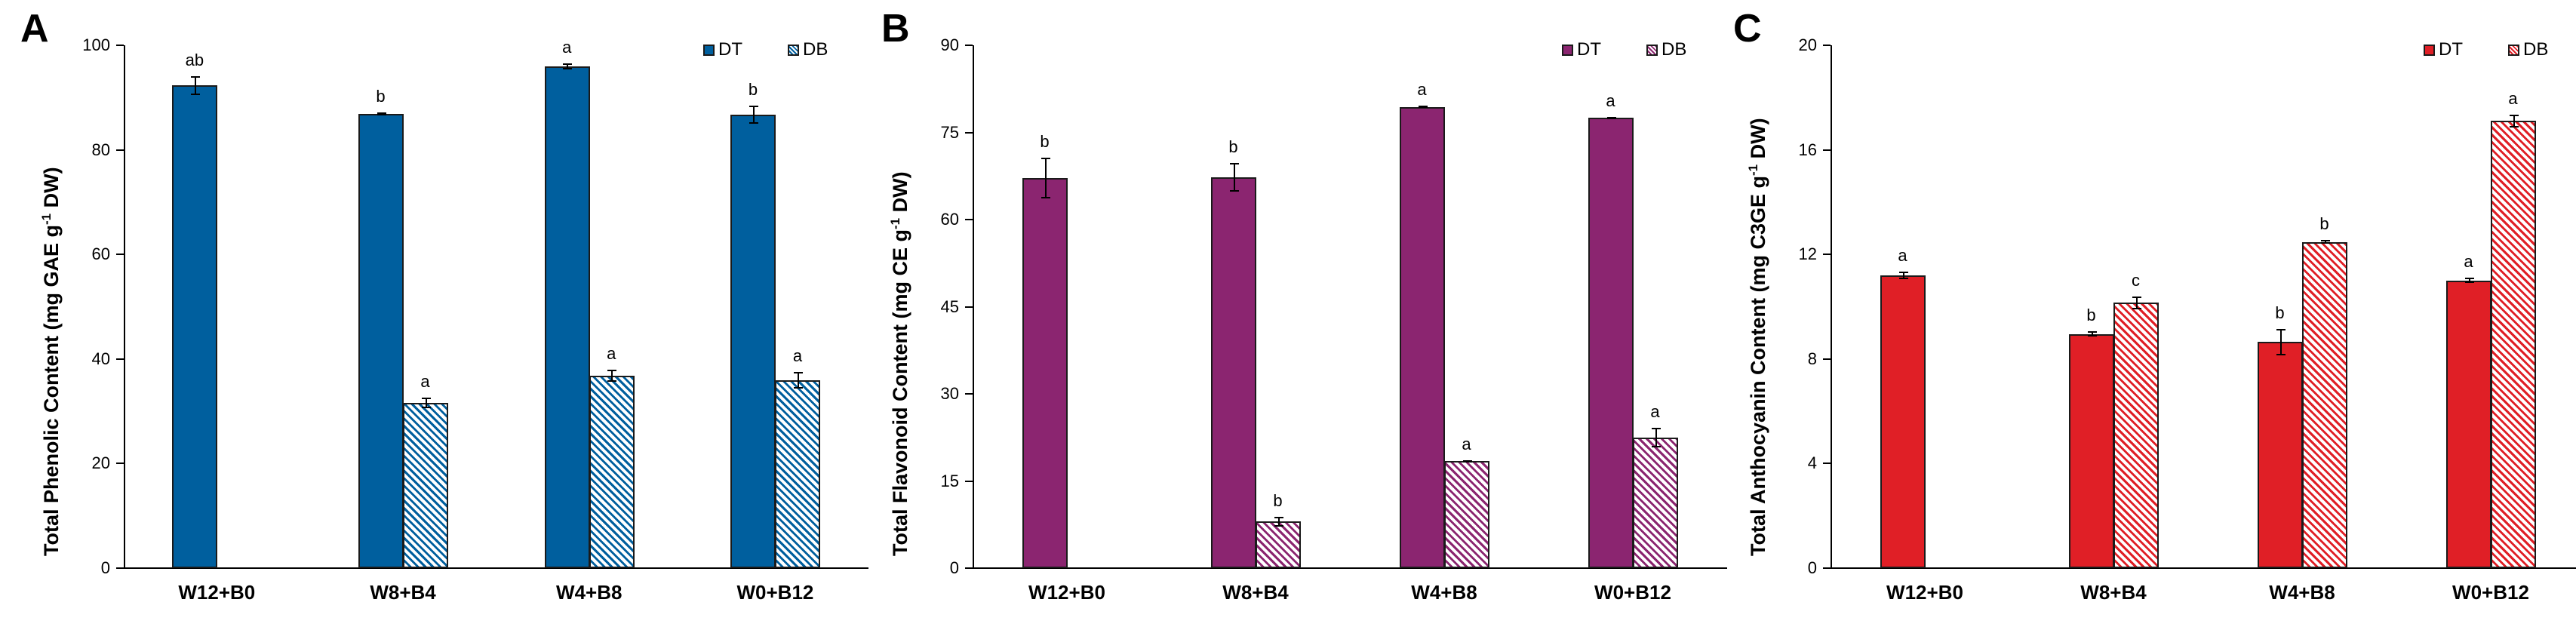 This screenshot has width=2576, height=630. What do you see at coordinates (1747, 29) in the screenshot?
I see `panel-letter: C` at bounding box center [1747, 29].